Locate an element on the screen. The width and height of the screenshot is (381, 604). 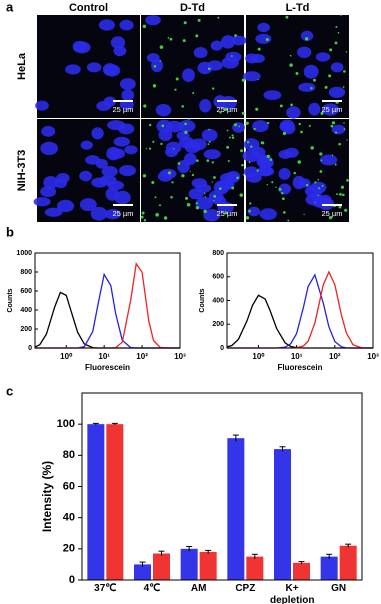
column-header: D-Td is located at coordinates (192, 8).